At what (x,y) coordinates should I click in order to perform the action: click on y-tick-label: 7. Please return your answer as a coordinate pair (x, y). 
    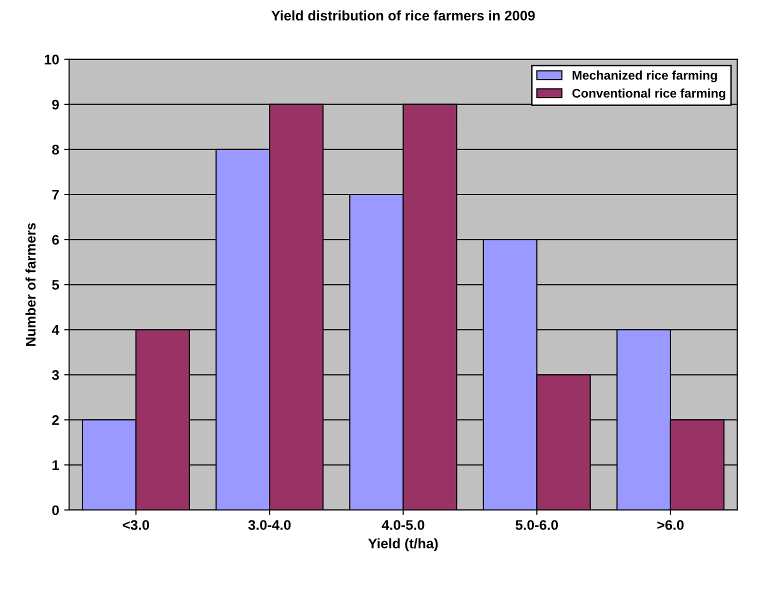
    Looking at the image, I should click on (55, 195).